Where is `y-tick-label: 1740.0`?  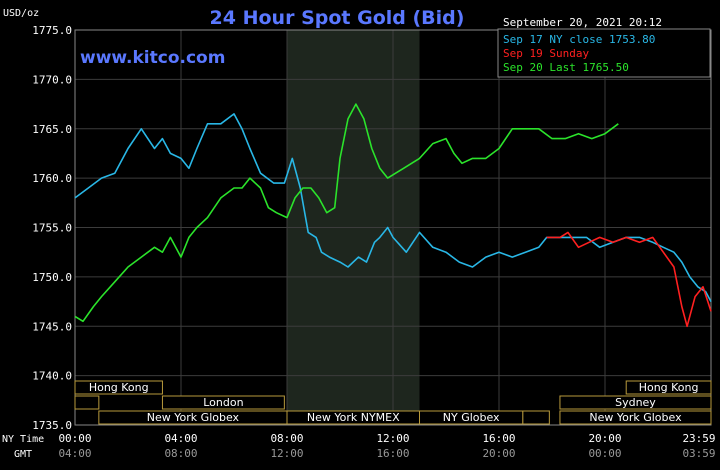 y-tick-label: 1740.0 is located at coordinates (52, 376).